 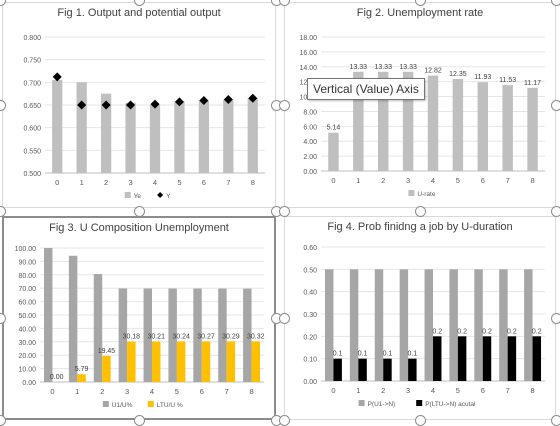 What do you see at coordinates (27, 329) in the screenshot?
I see `y-tick-label: 40.00` at bounding box center [27, 329].